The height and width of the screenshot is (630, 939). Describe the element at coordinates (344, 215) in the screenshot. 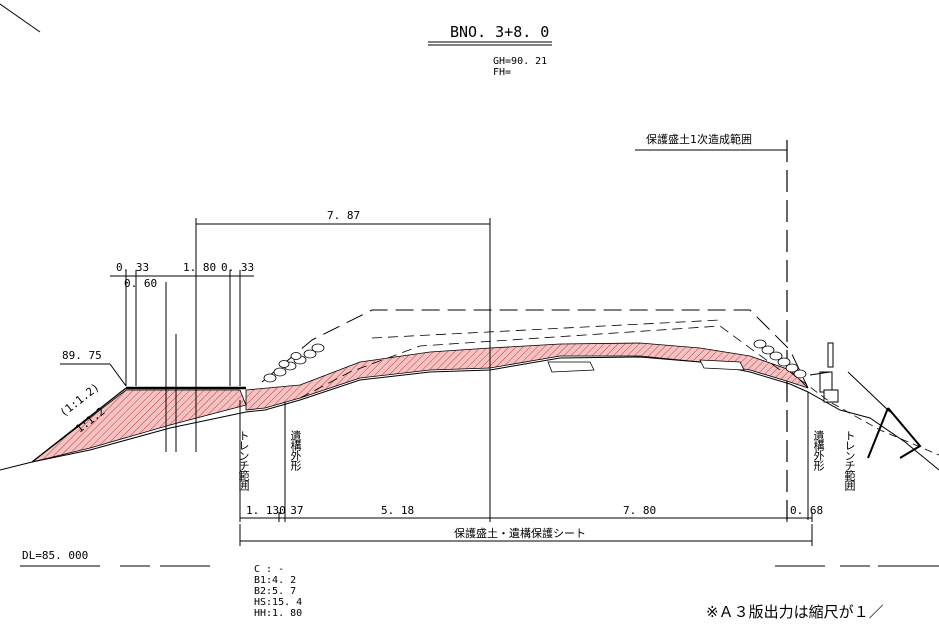

I see `dim-787: 7. 87` at that location.